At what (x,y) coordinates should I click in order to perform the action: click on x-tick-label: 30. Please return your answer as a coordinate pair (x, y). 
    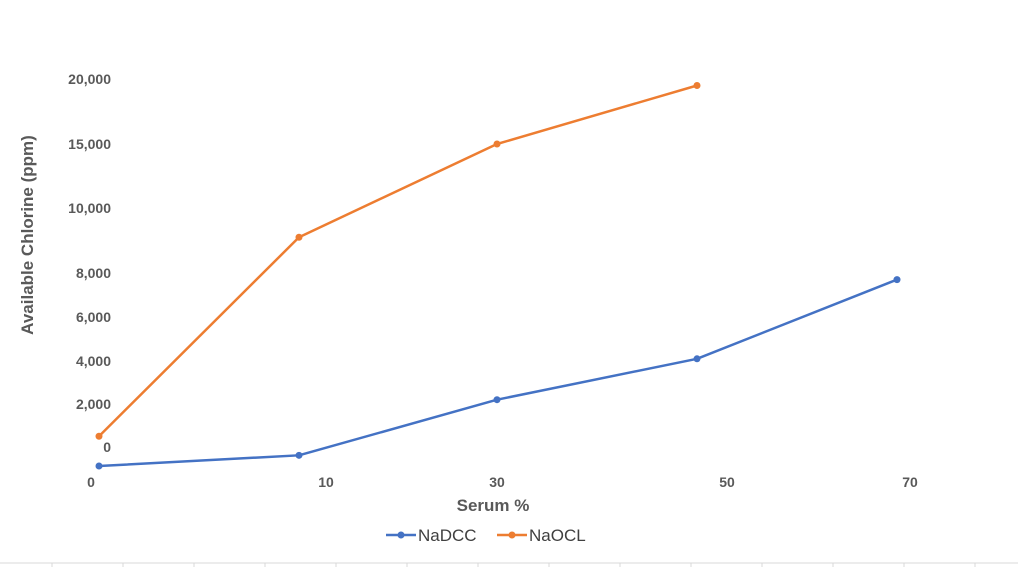
    Looking at the image, I should click on (497, 482).